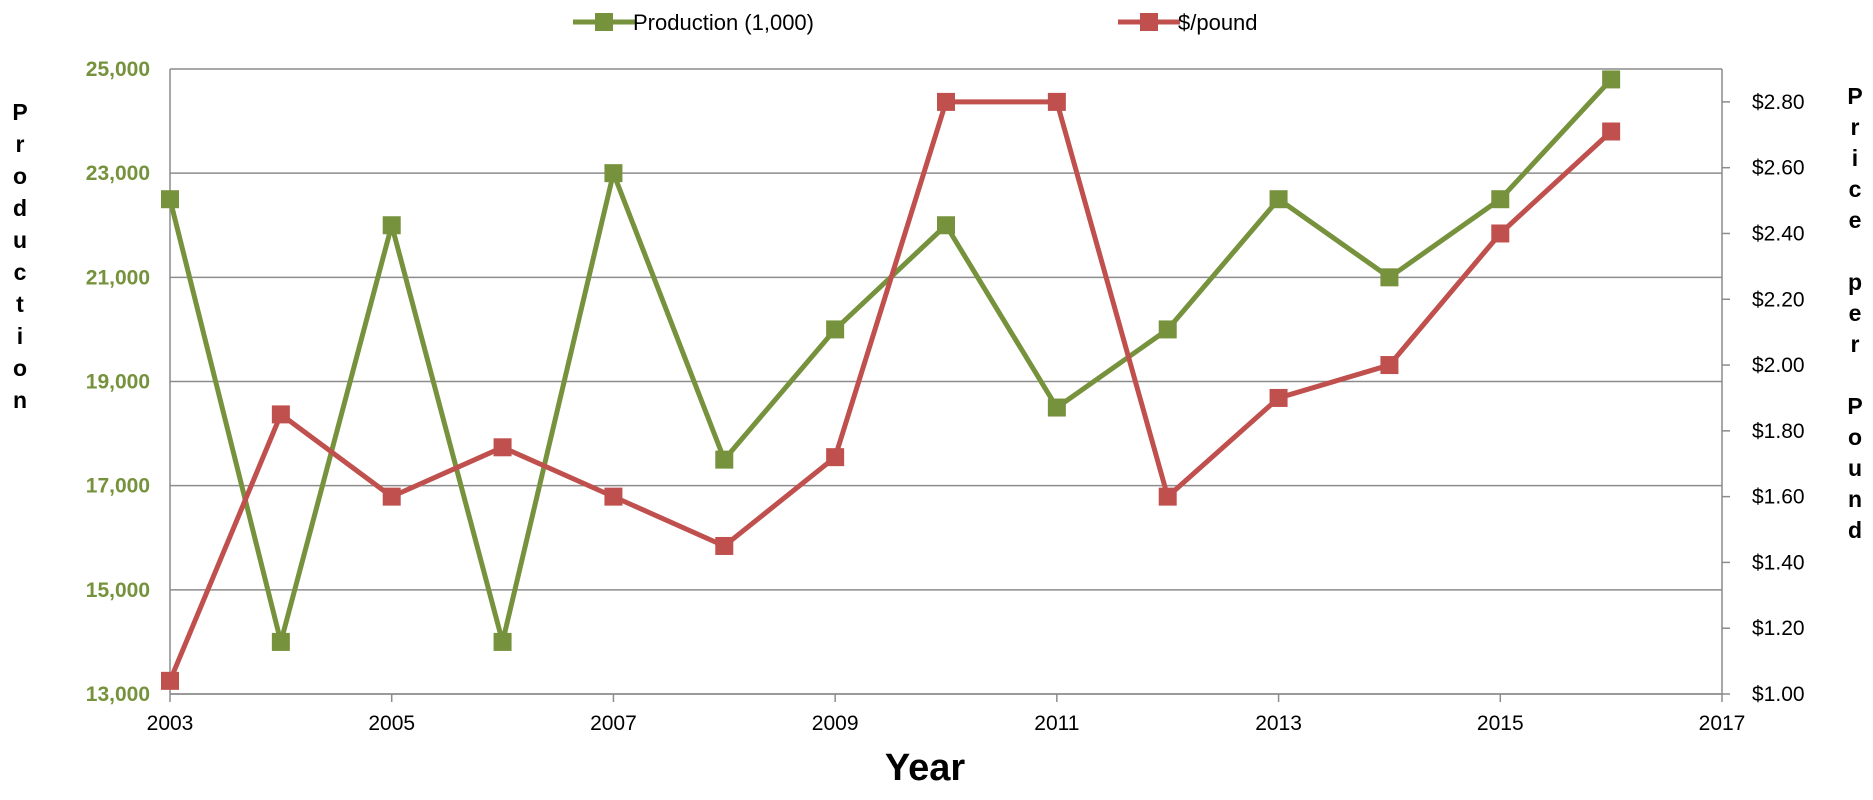 This screenshot has height=800, width=1873. I want to click on y2-tick-label: $2.20, so click(1778, 299).